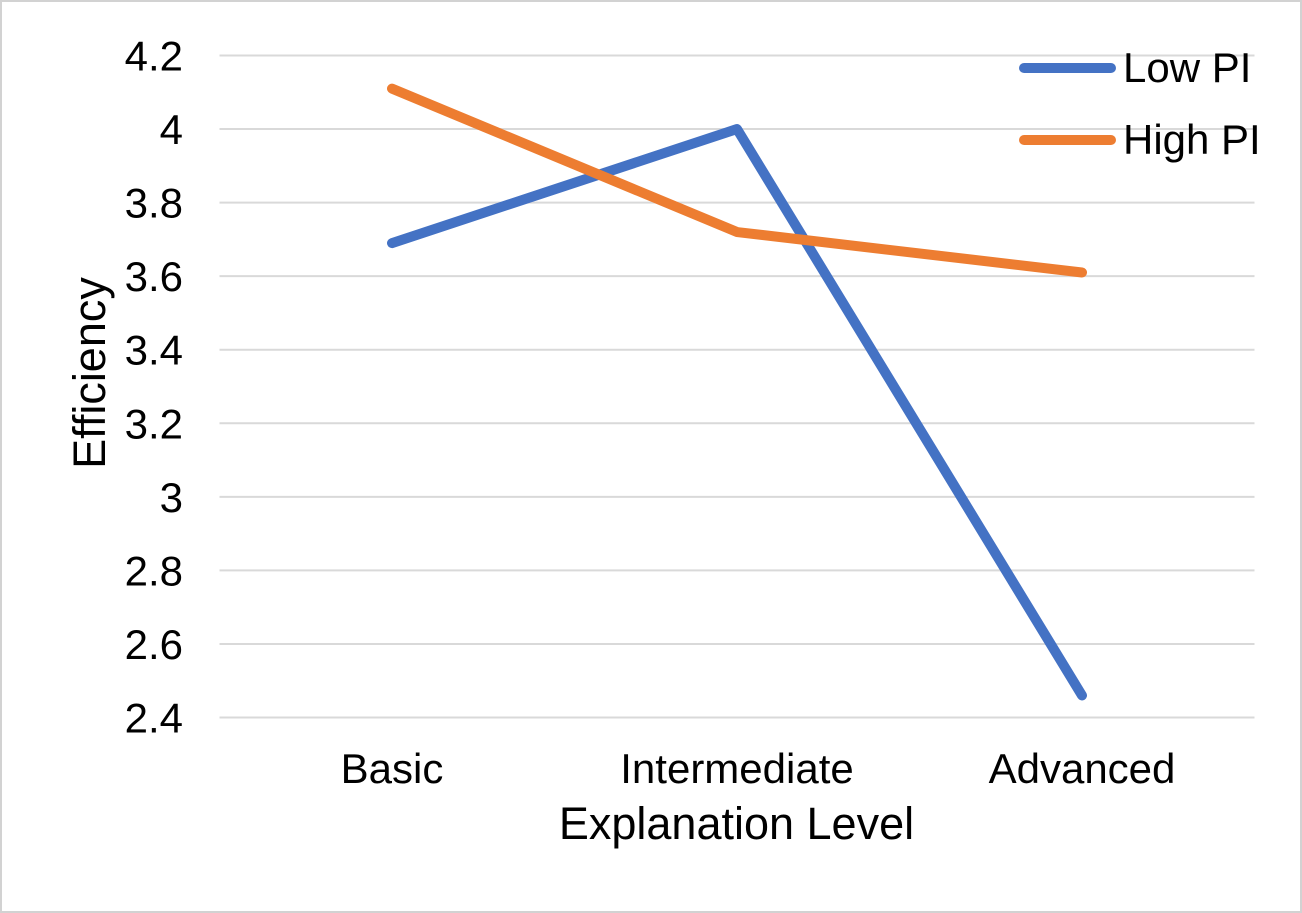  I want to click on y-tick-label-3.2: 3.2, so click(154, 423).